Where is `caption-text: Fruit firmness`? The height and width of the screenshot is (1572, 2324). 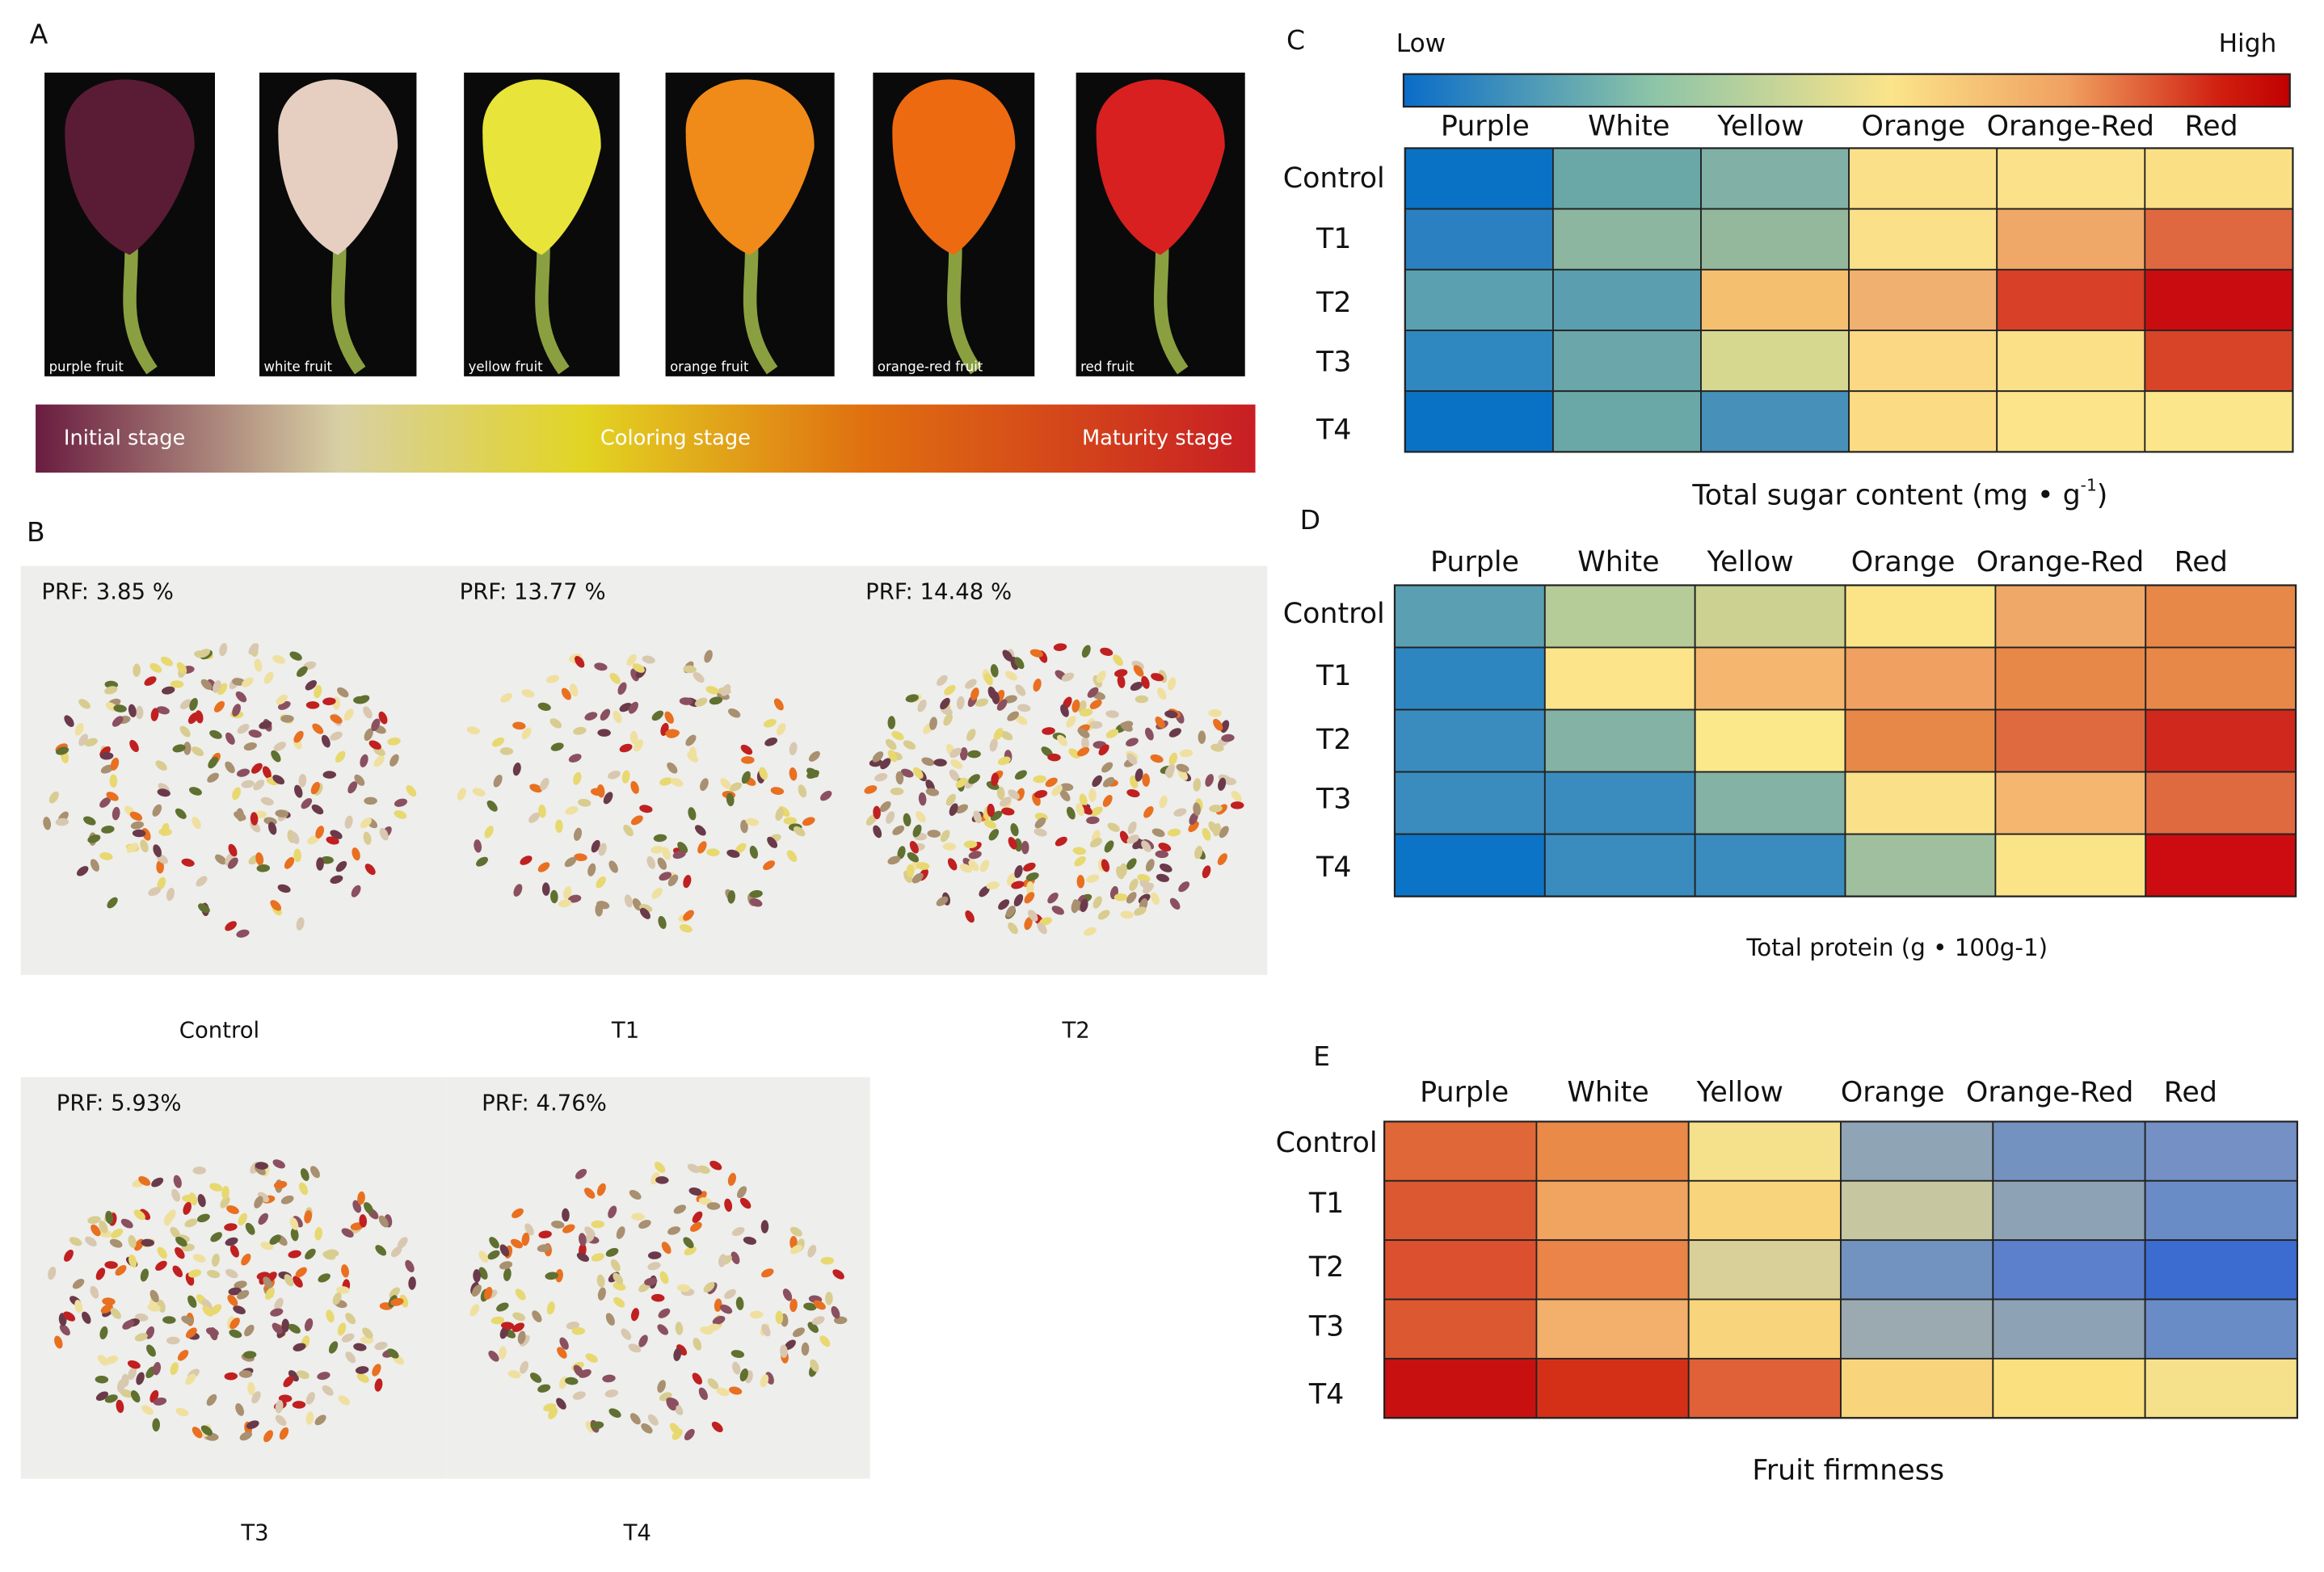
caption-text: Fruit firmness is located at coordinates (1848, 1470).